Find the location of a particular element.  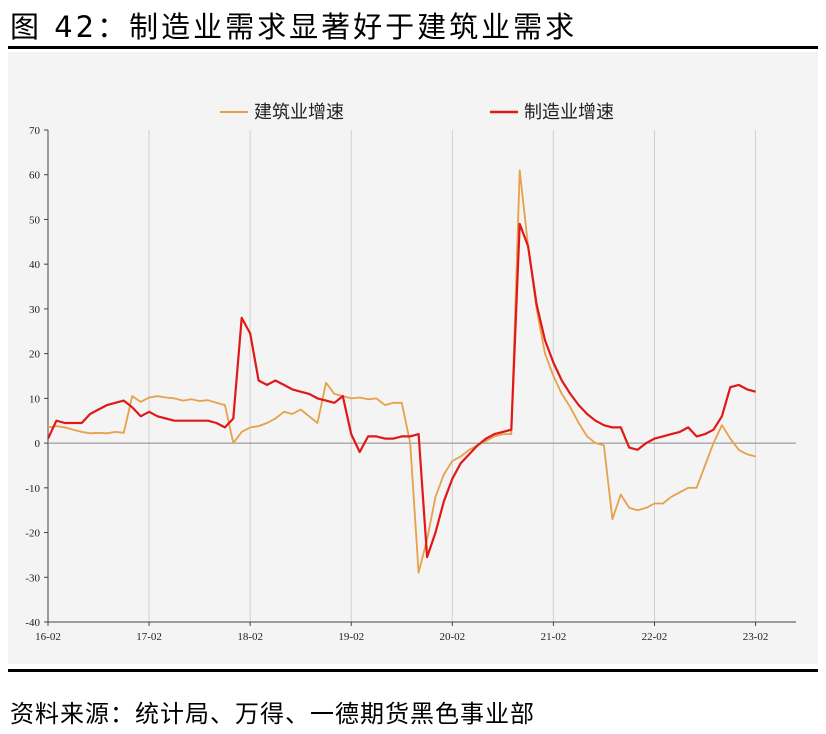

y-tick-label: 30 is located at coordinates (35, 310).